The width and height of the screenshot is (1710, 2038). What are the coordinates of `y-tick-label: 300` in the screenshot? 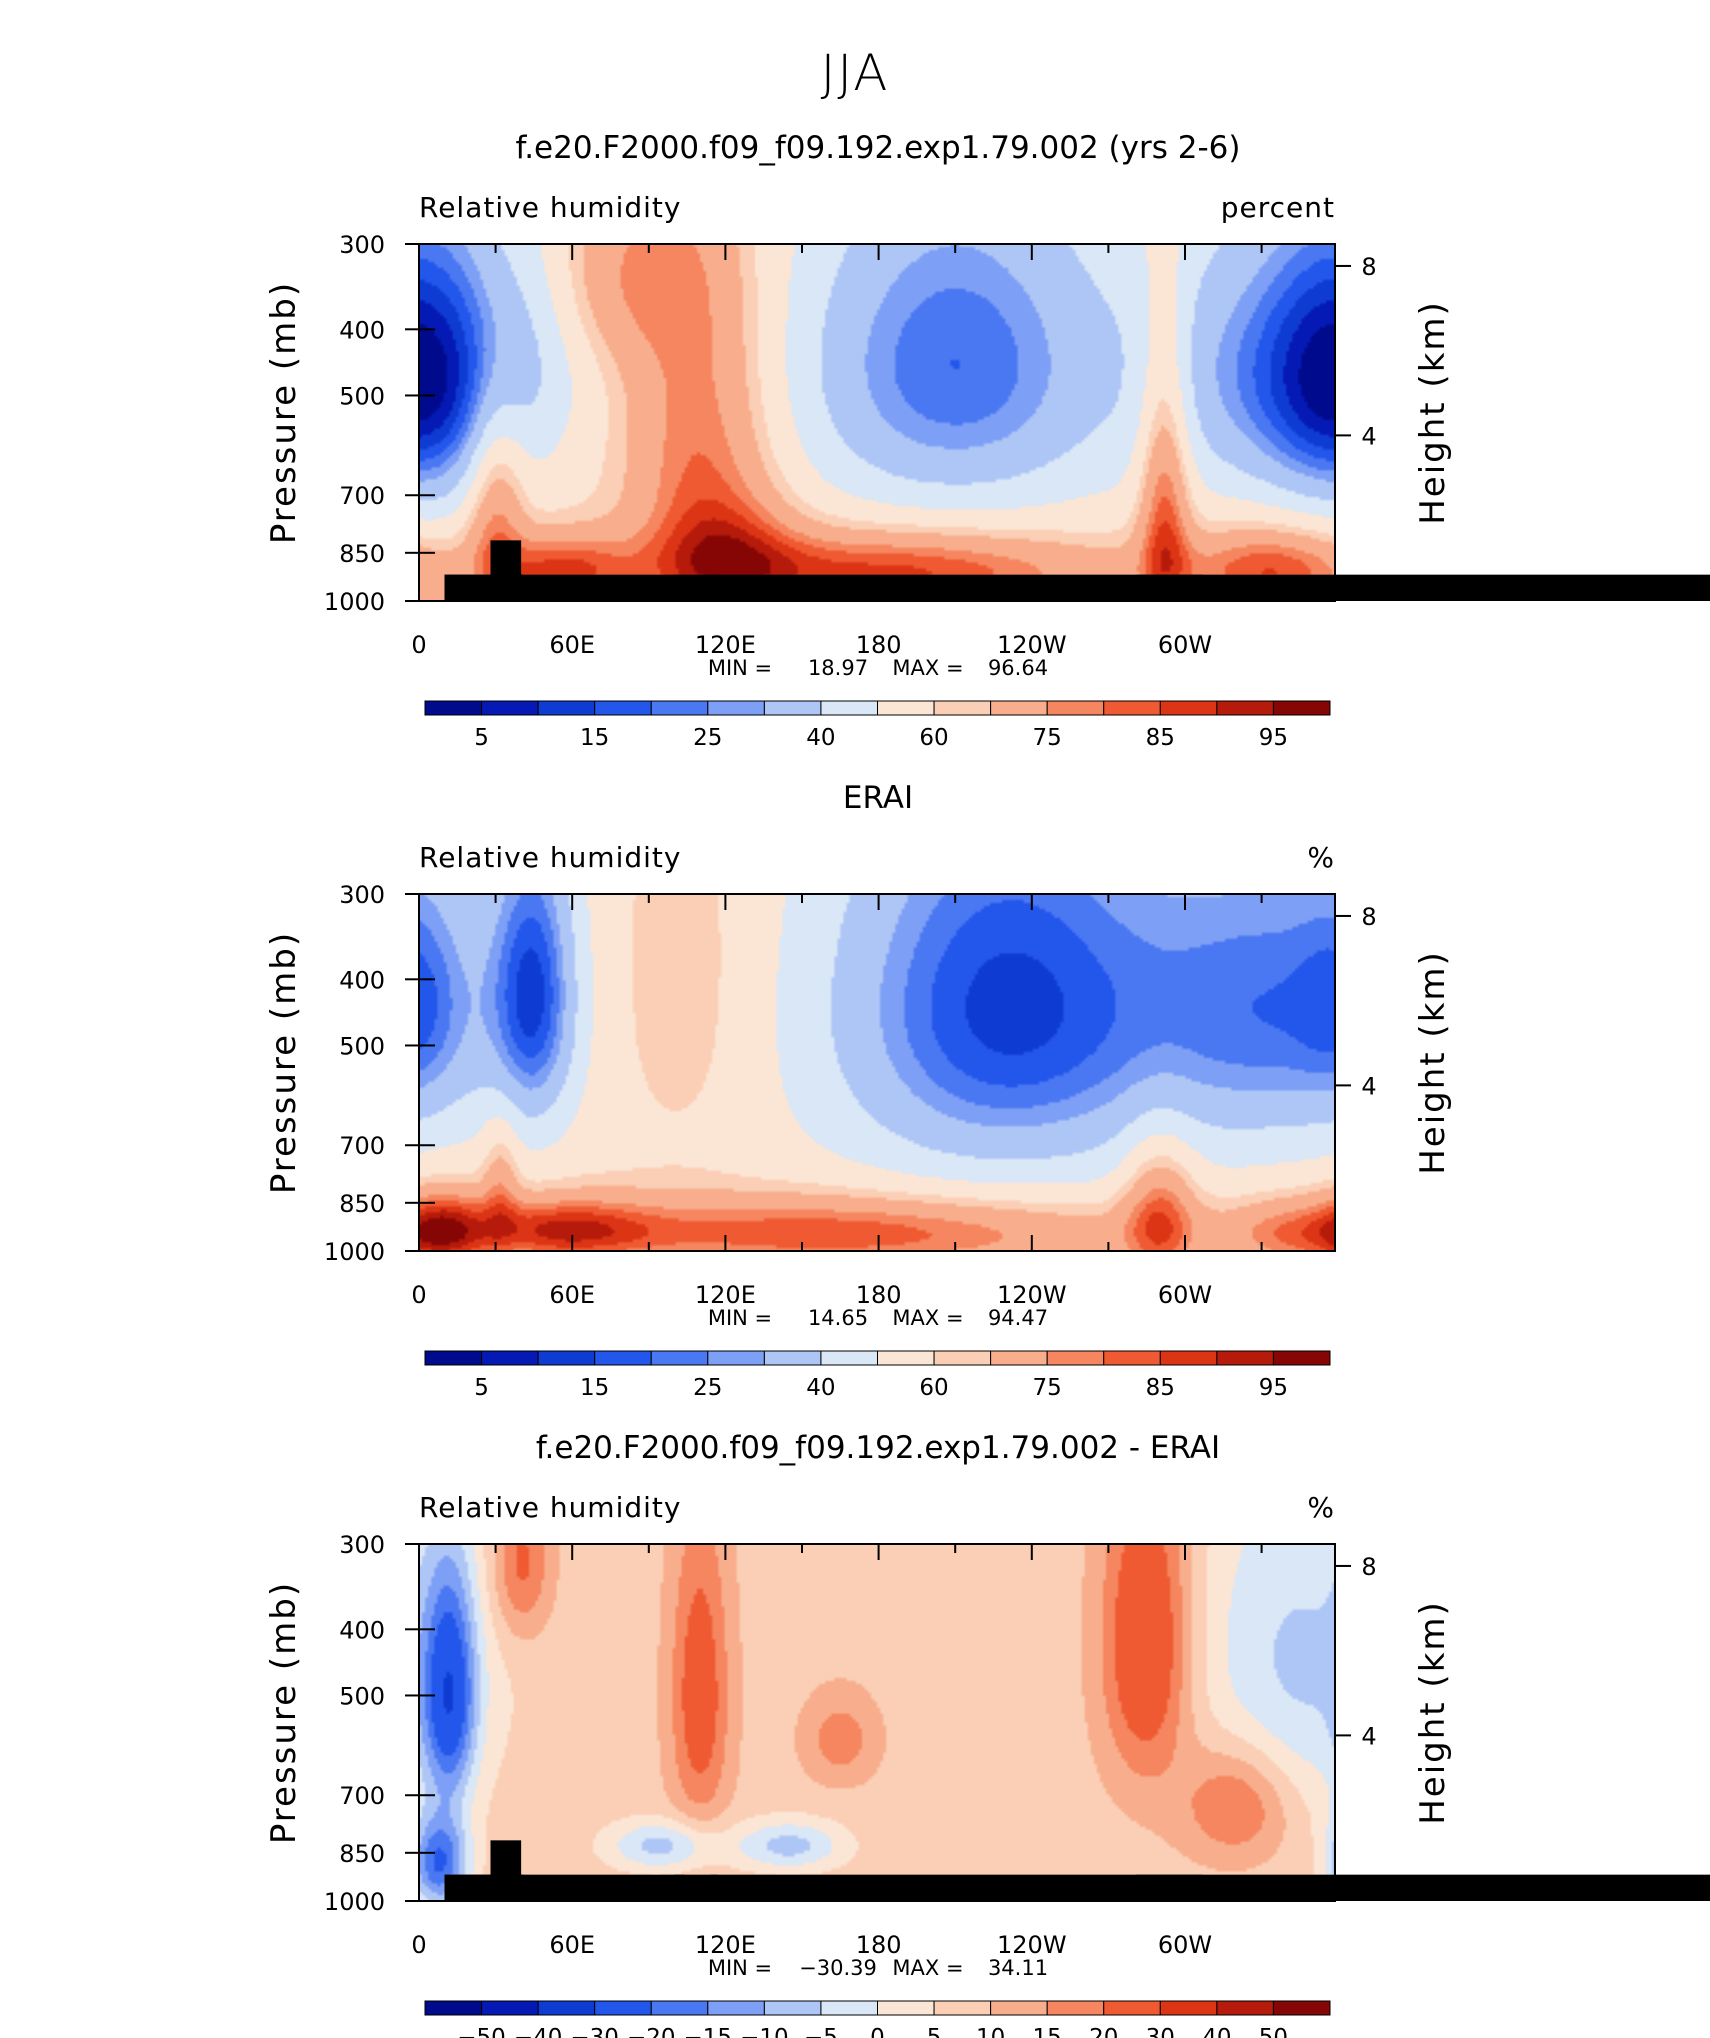 It's located at (362, 895).